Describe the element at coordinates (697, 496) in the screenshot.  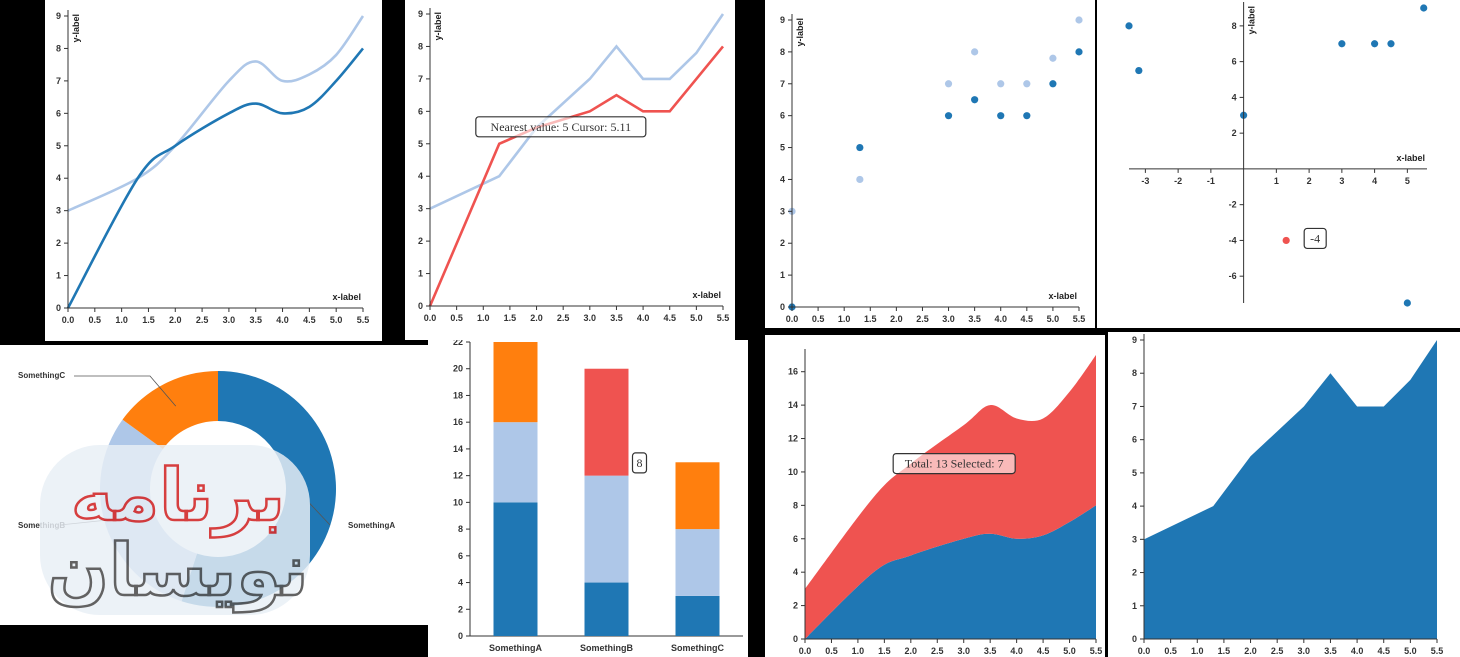
I see `bar-top` at that location.